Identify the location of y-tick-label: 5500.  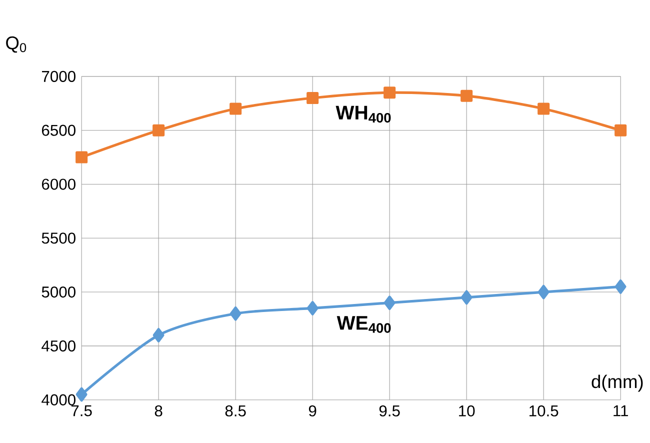
(59, 238).